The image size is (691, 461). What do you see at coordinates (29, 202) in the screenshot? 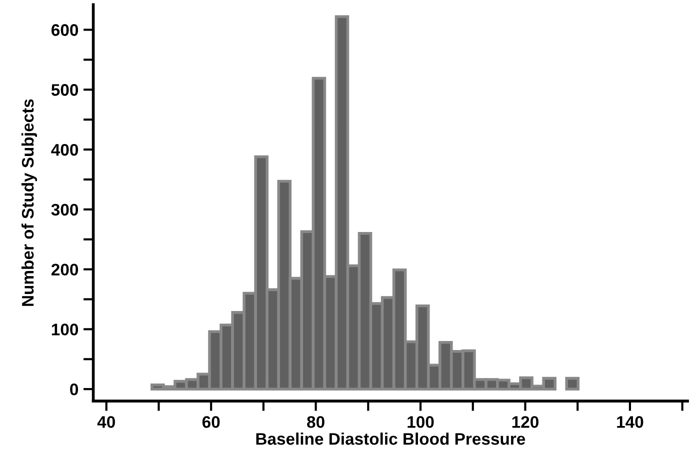
I see `y-axis-title: Number of Study Subjects` at bounding box center [29, 202].